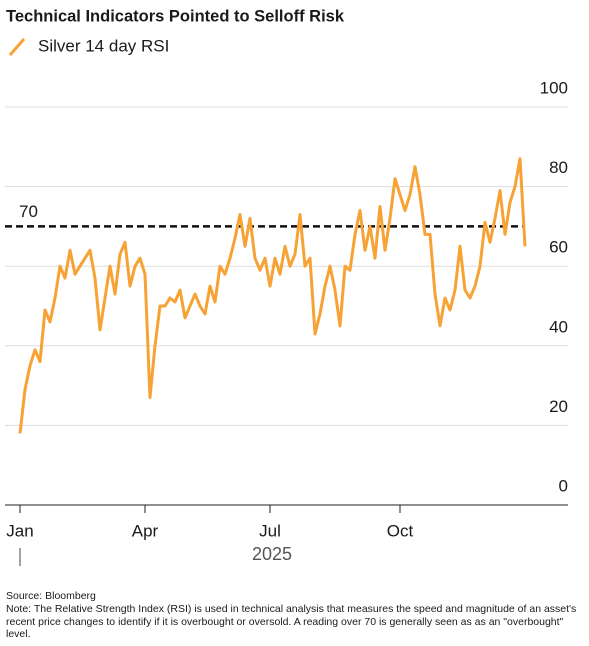 This screenshot has width=589, height=646. I want to click on y-tick-label: 40, so click(558, 326).